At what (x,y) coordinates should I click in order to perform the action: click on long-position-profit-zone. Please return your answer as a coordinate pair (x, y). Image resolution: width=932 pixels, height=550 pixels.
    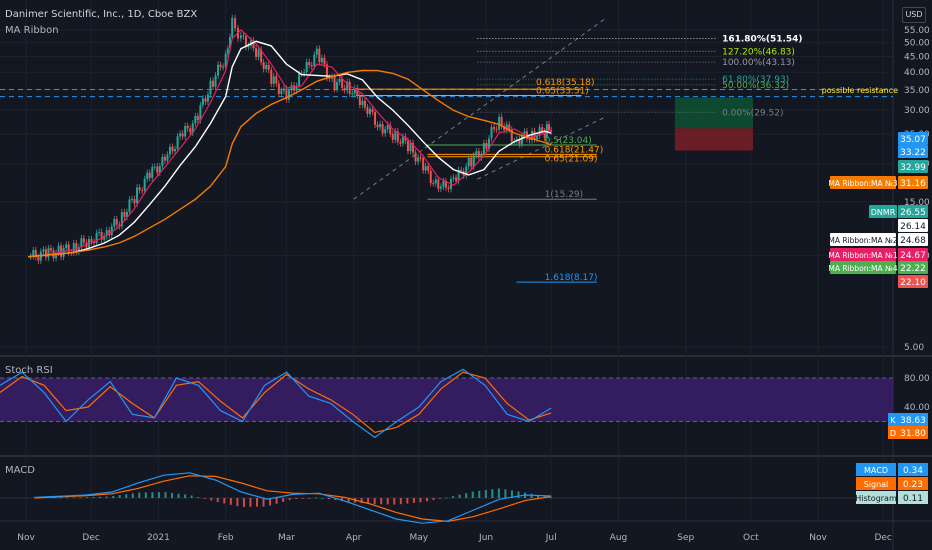
    Looking at the image, I should click on (713, 113).